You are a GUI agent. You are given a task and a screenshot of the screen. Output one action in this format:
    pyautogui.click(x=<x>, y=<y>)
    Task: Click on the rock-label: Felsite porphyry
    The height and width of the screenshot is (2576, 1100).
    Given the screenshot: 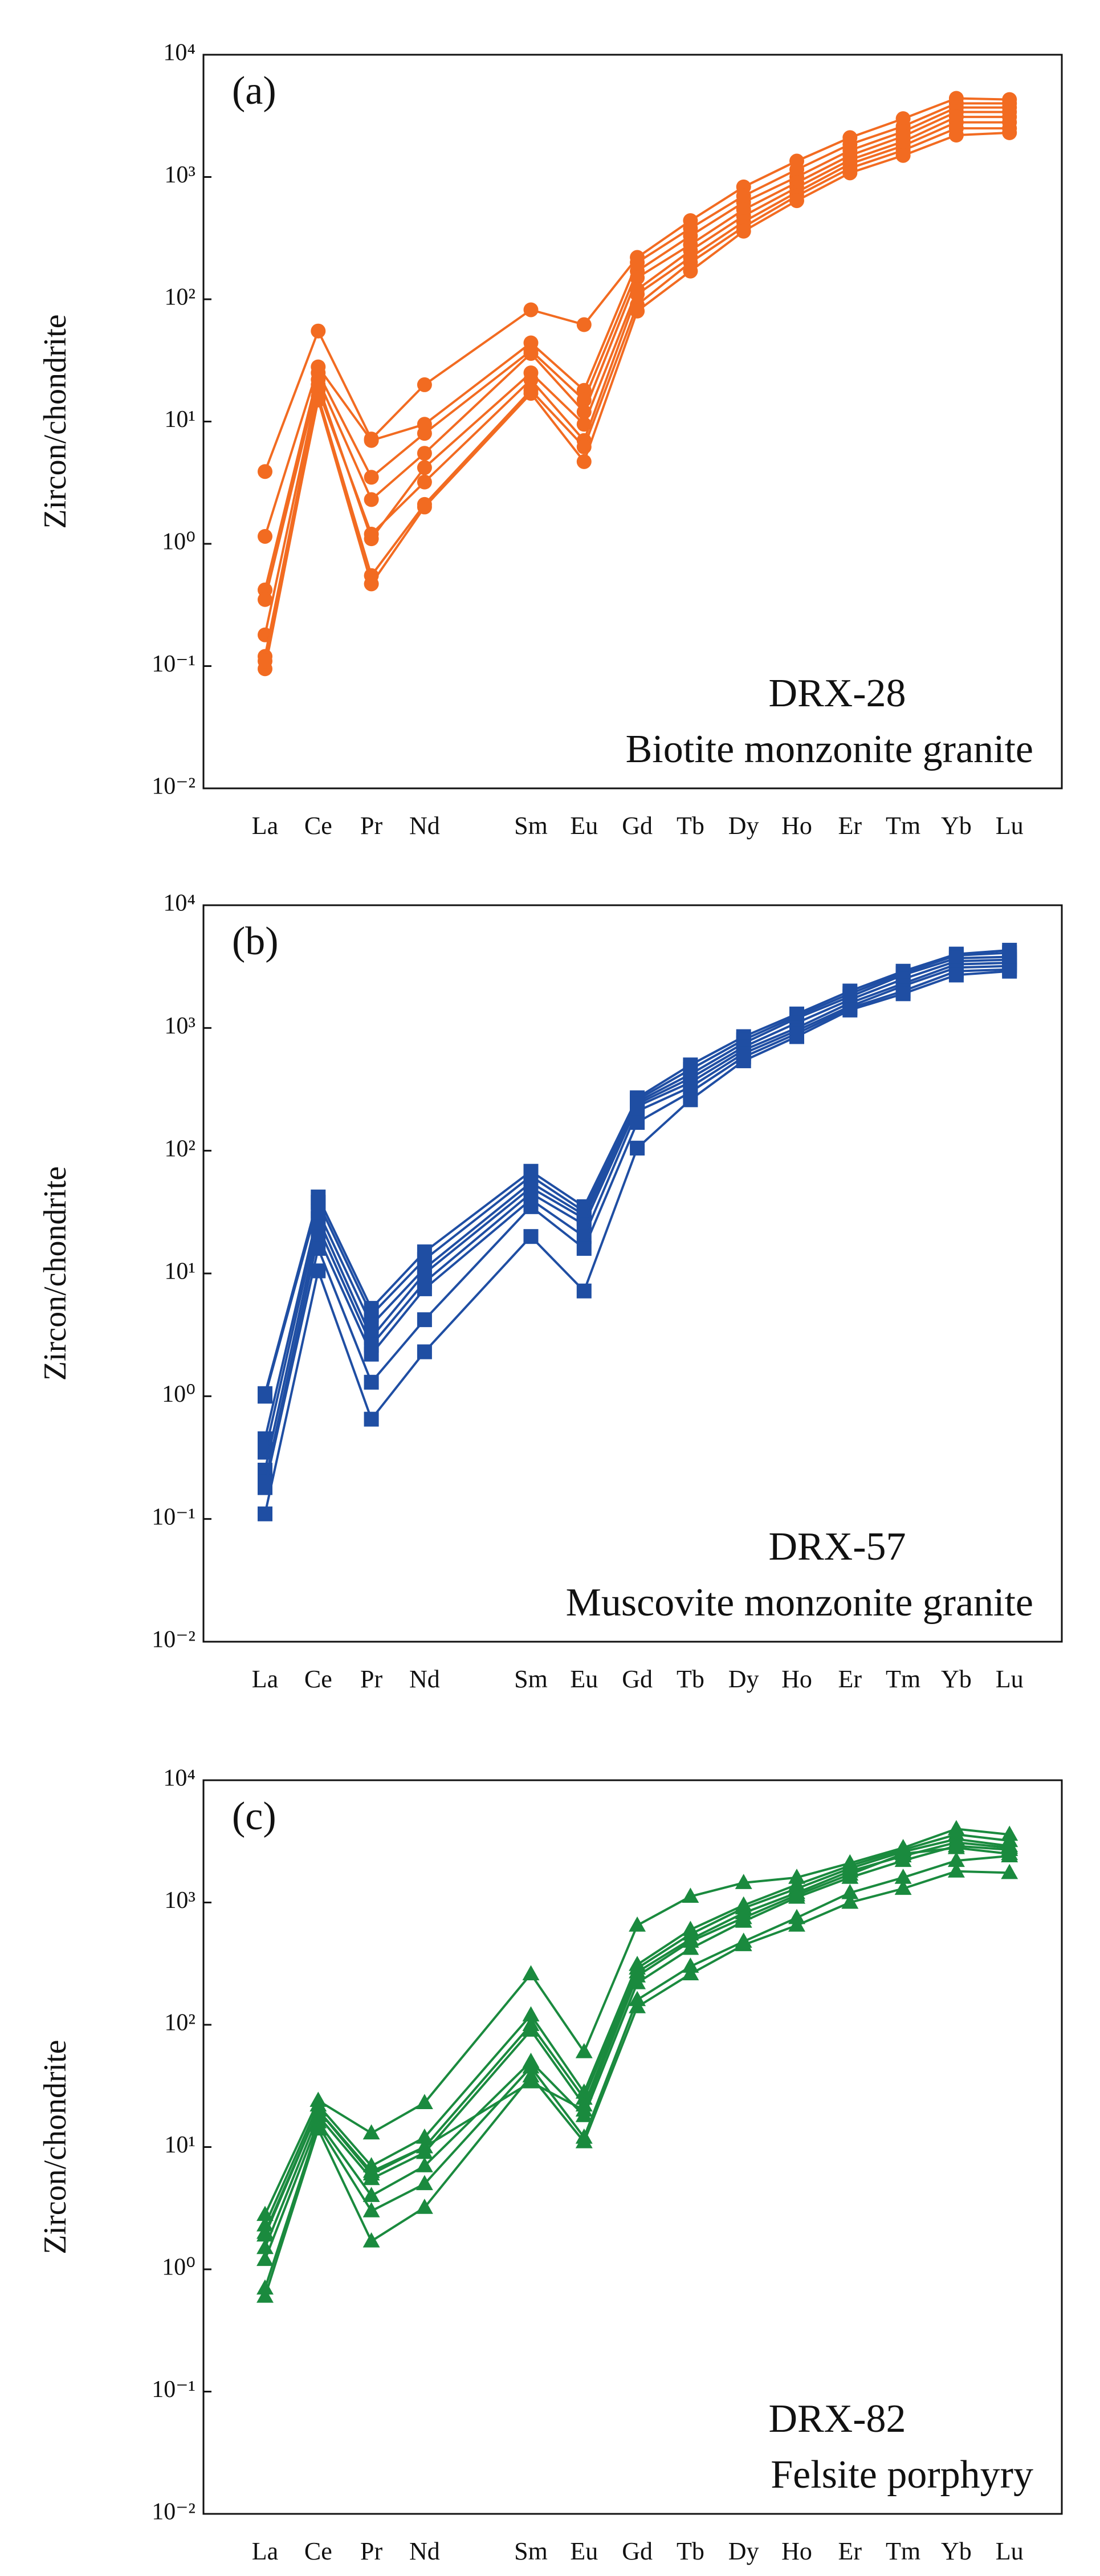 What is the action you would take?
    pyautogui.click(x=902, y=2475)
    